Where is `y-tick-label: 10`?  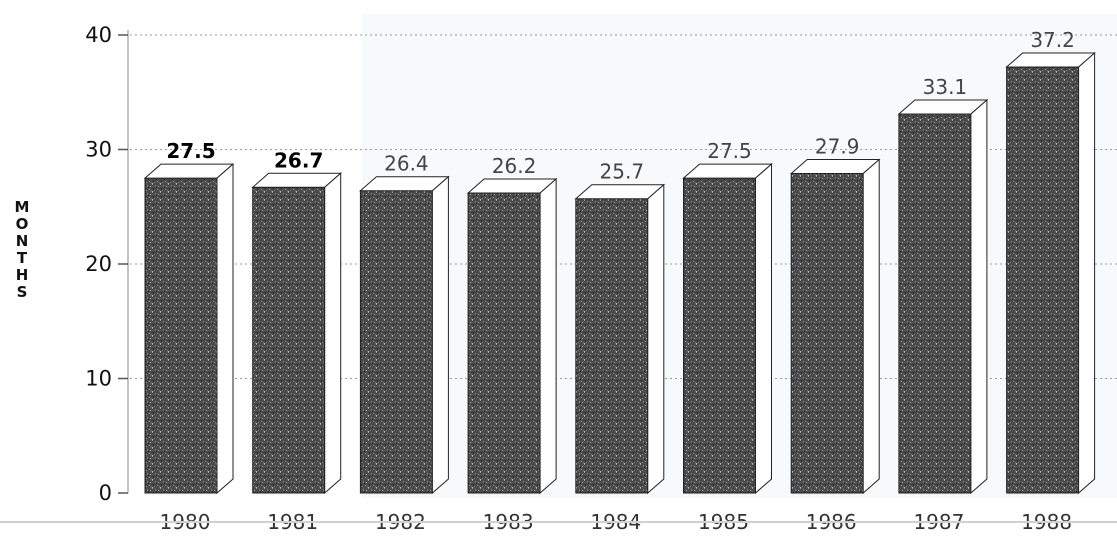
y-tick-label: 10 is located at coordinates (98, 379).